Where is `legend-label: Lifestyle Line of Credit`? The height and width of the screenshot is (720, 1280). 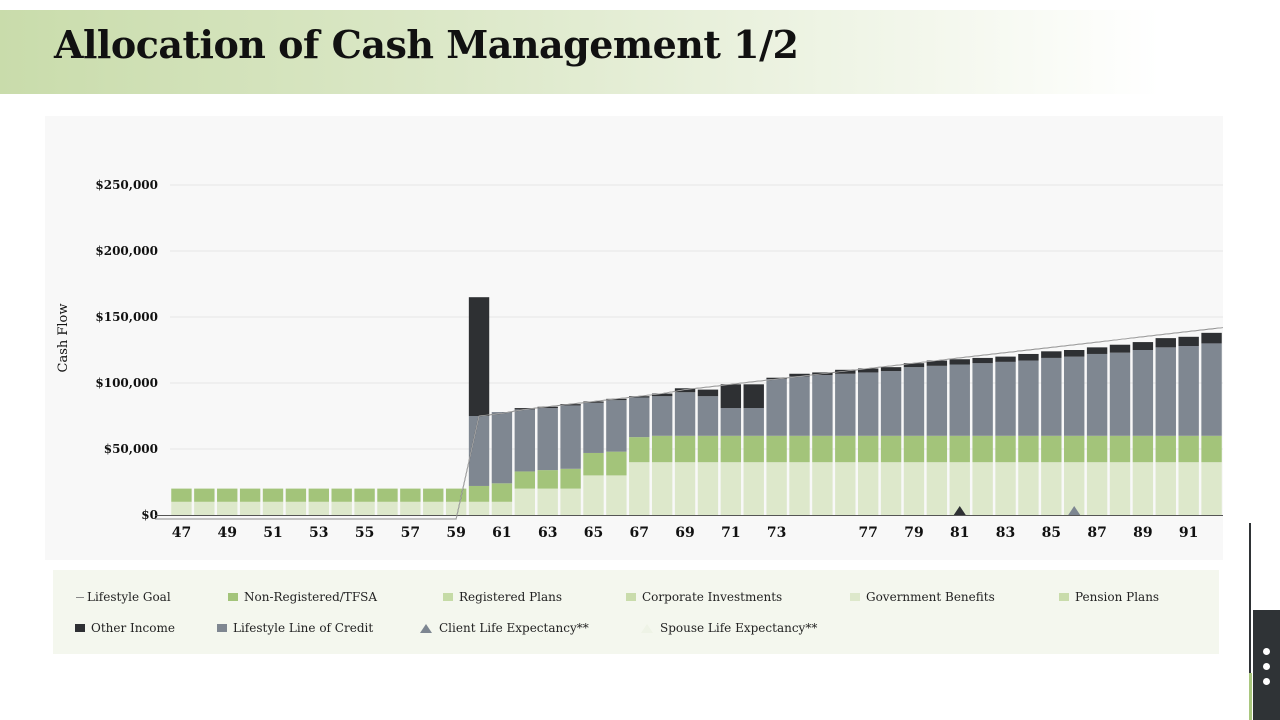 legend-label: Lifestyle Line of Credit is located at coordinates (303, 628).